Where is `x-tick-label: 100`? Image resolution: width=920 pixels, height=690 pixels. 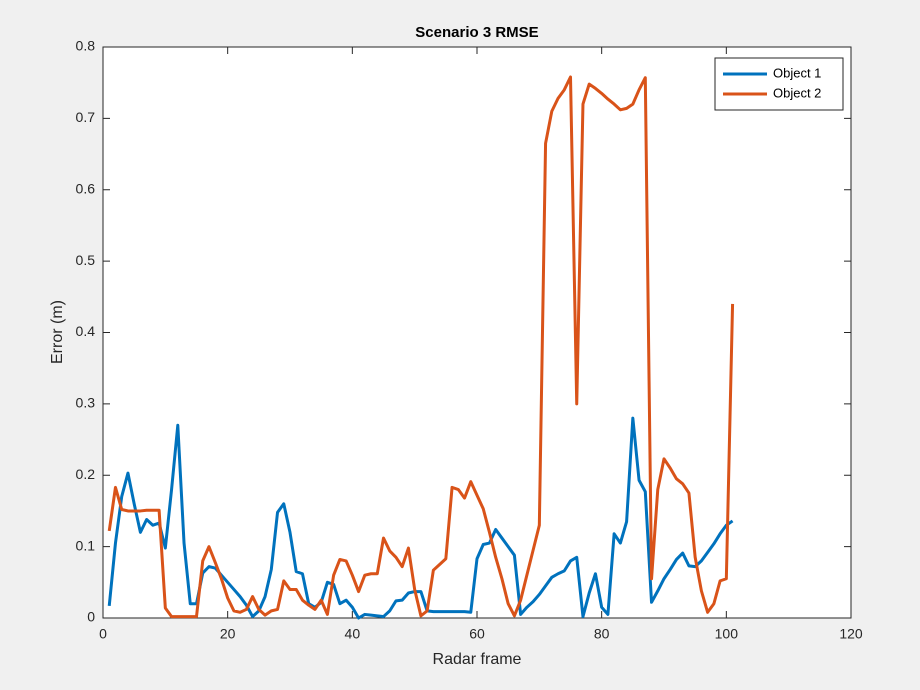
x-tick-label: 100 is located at coordinates (727, 634).